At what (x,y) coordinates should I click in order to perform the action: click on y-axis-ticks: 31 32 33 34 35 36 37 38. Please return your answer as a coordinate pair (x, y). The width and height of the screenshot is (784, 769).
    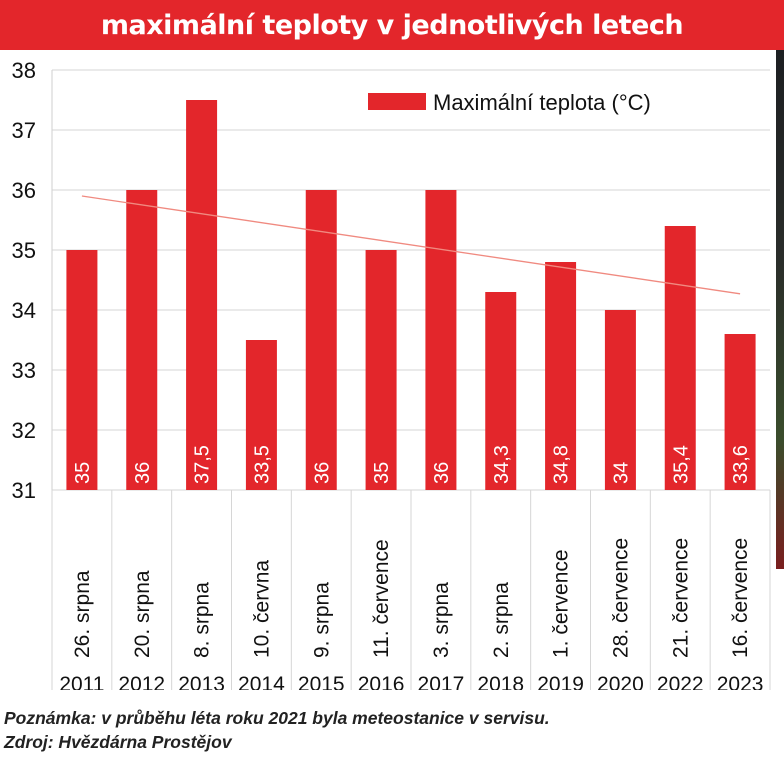
    Looking at the image, I should click on (24, 280).